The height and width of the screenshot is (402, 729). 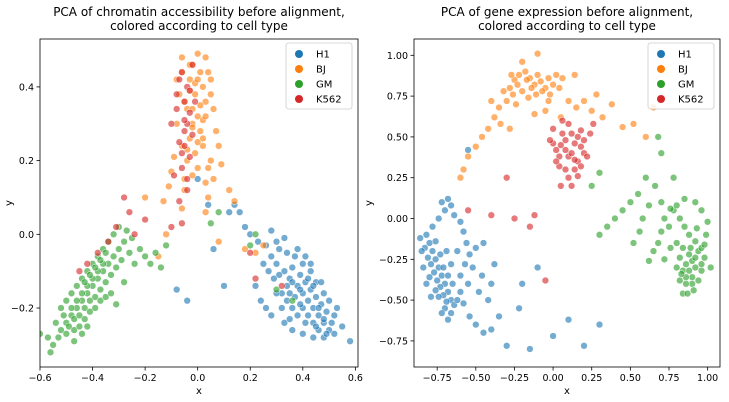 What do you see at coordinates (681, 76) in the screenshot?
I see `legend: H1 BJ GM K562` at bounding box center [681, 76].